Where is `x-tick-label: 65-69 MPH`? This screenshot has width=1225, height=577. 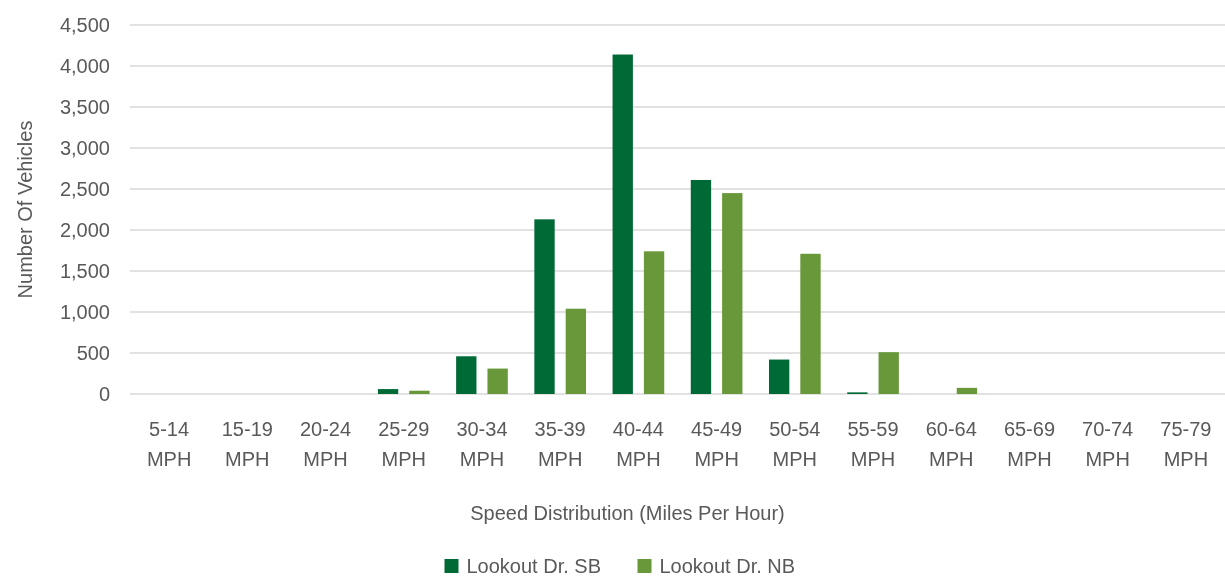
x-tick-label: 65-69 MPH is located at coordinates (1029, 444).